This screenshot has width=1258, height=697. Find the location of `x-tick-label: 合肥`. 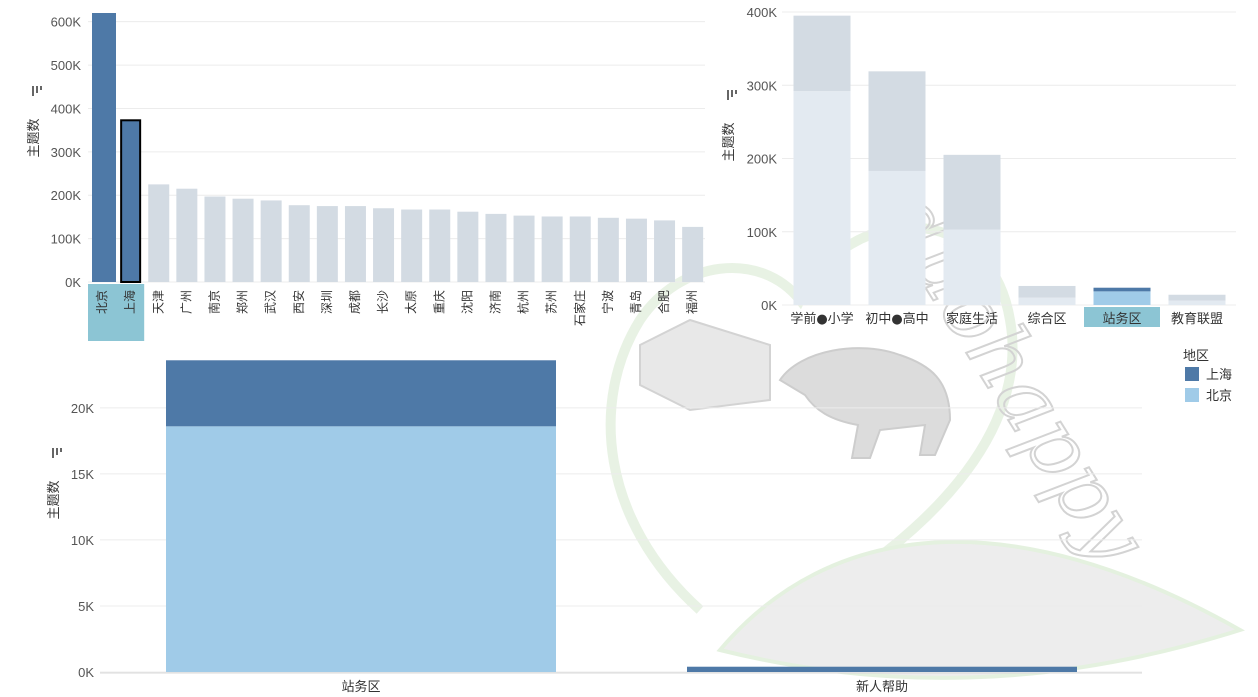

x-tick-label: 合肥 is located at coordinates (663, 302).